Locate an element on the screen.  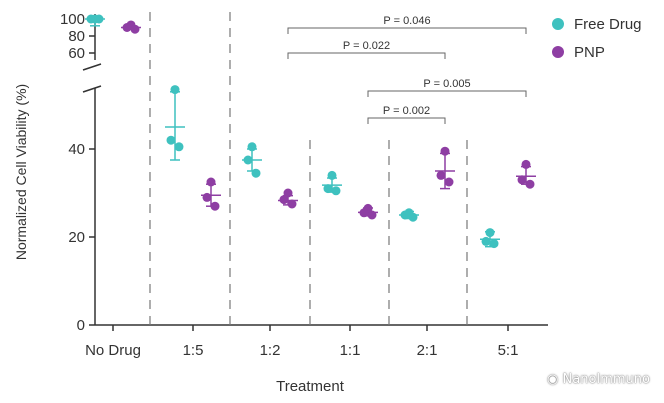
x-tick-label: 2:1 is located at coordinates (427, 350).